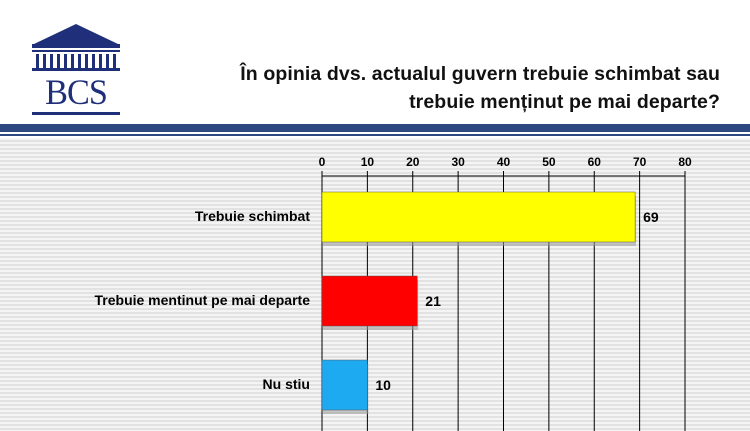 The width and height of the screenshot is (750, 431). Describe the element at coordinates (202, 300) in the screenshot. I see `category-label: Trebuie mentinut pe mai departe` at that location.